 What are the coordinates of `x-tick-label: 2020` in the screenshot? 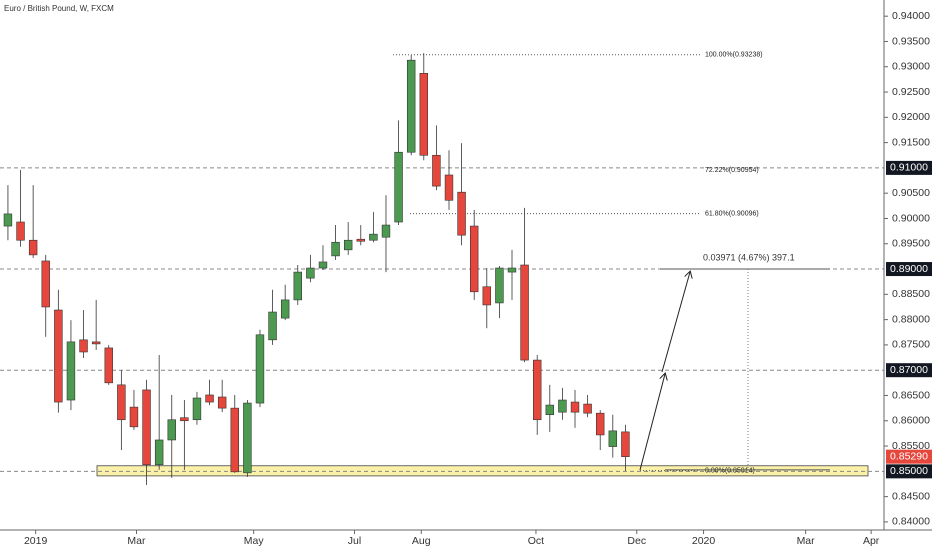 It's located at (704, 541).